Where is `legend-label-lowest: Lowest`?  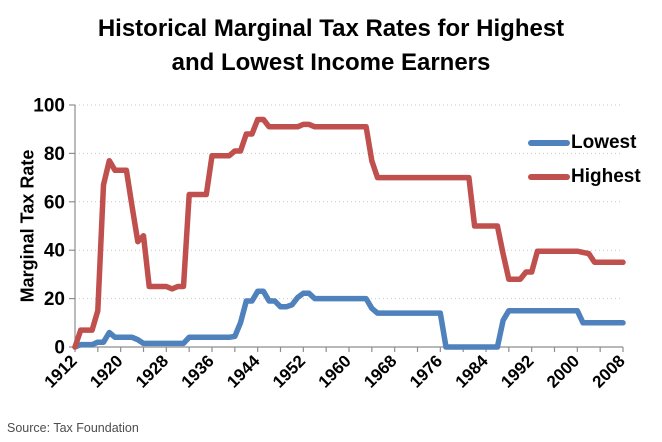 legend-label-lowest: Lowest is located at coordinates (604, 142).